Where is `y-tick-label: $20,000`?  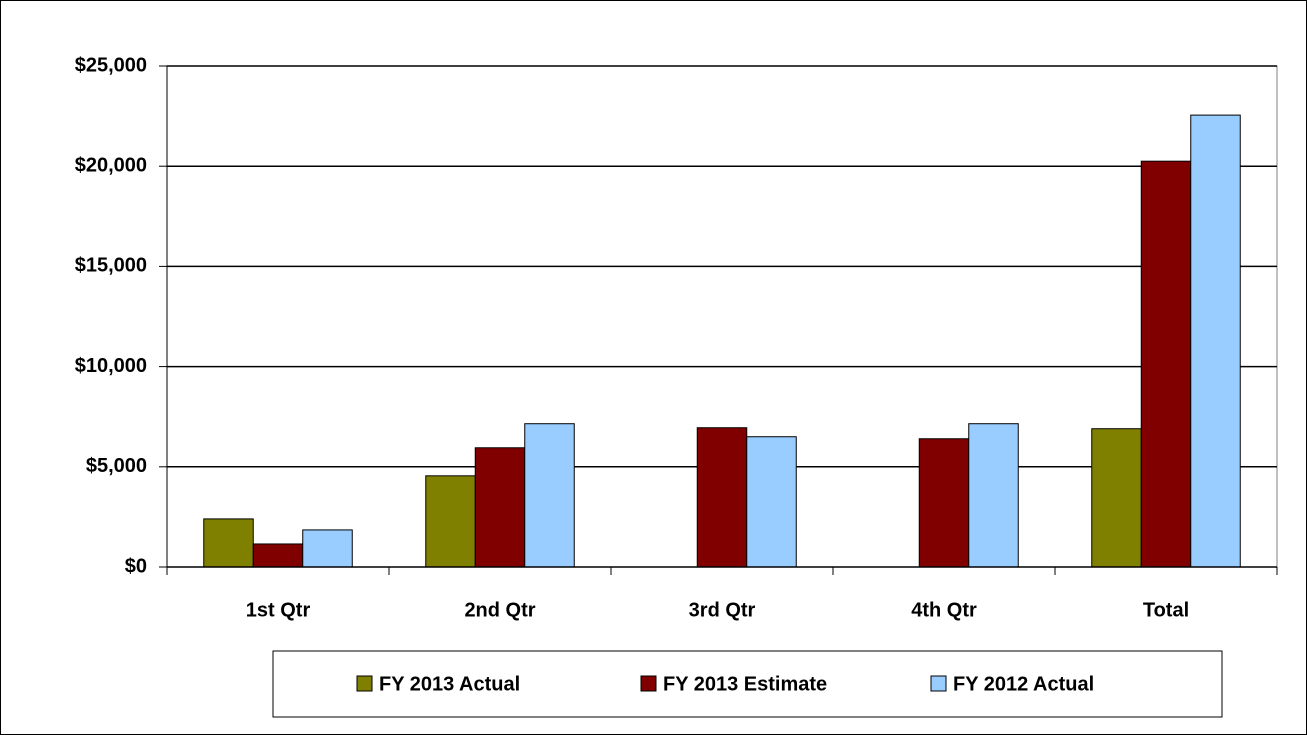 y-tick-label: $20,000 is located at coordinates (111, 165).